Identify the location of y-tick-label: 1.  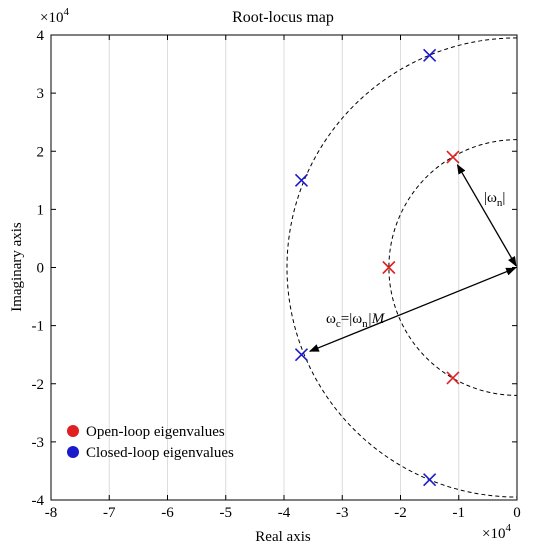
(41, 210).